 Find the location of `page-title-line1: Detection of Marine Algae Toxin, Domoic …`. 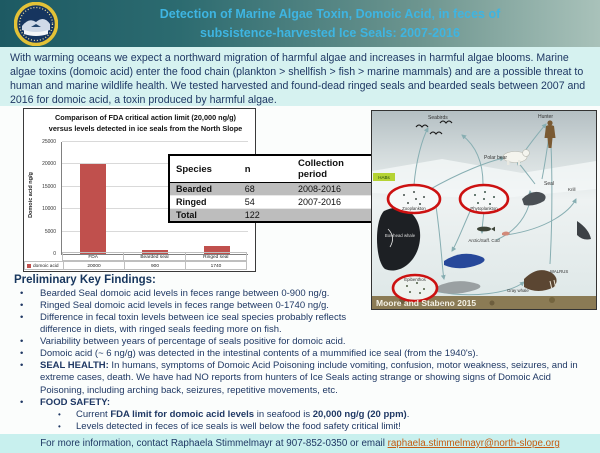

page-title-line1: Detection of Marine Algae Toxin, Domoic … is located at coordinates (330, 14).